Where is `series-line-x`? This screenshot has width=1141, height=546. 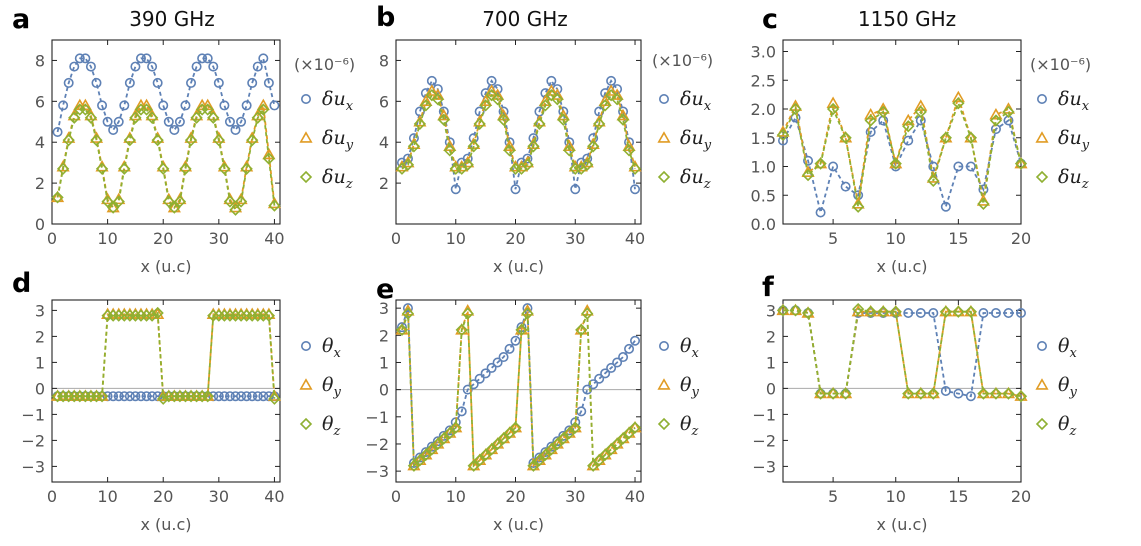
series-line-x is located at coordinates (518, 134).